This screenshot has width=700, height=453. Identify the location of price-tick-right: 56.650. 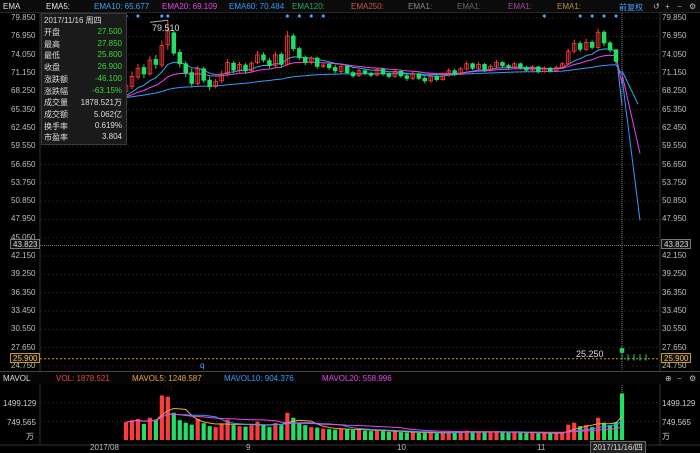
(674, 164).